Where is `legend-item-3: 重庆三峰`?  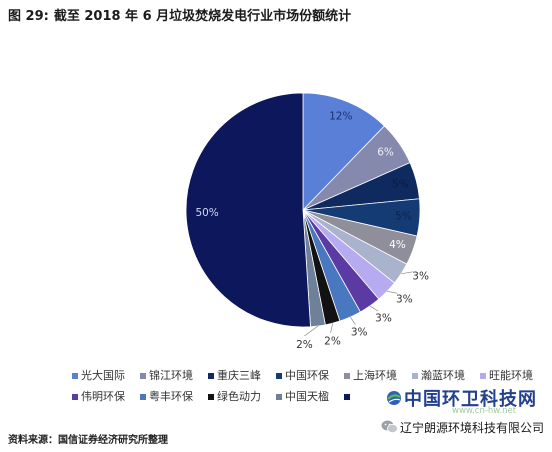 legend-item-3: 重庆三峰 is located at coordinates (234, 376).